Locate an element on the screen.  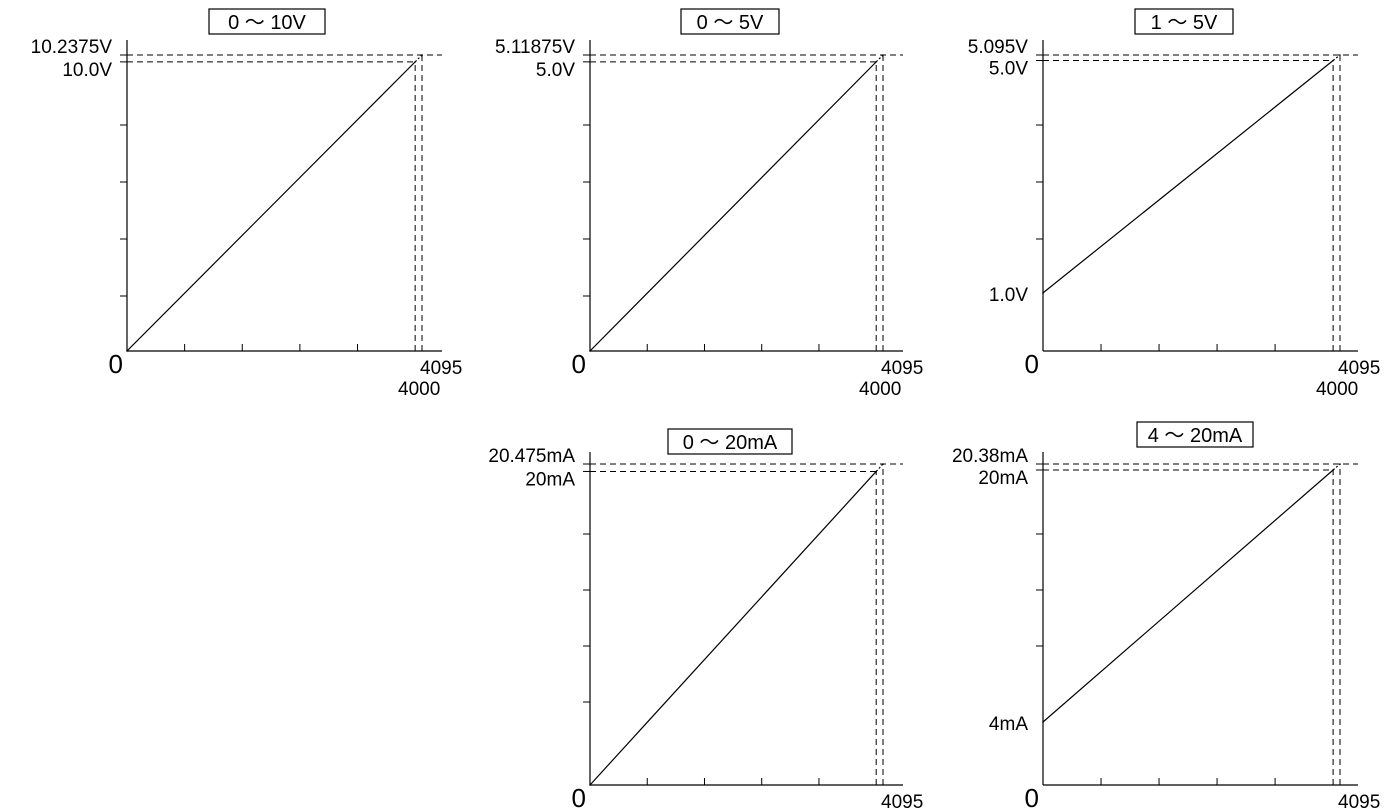
chart-title: 4 ～ 20mA is located at coordinates (1195, 436).